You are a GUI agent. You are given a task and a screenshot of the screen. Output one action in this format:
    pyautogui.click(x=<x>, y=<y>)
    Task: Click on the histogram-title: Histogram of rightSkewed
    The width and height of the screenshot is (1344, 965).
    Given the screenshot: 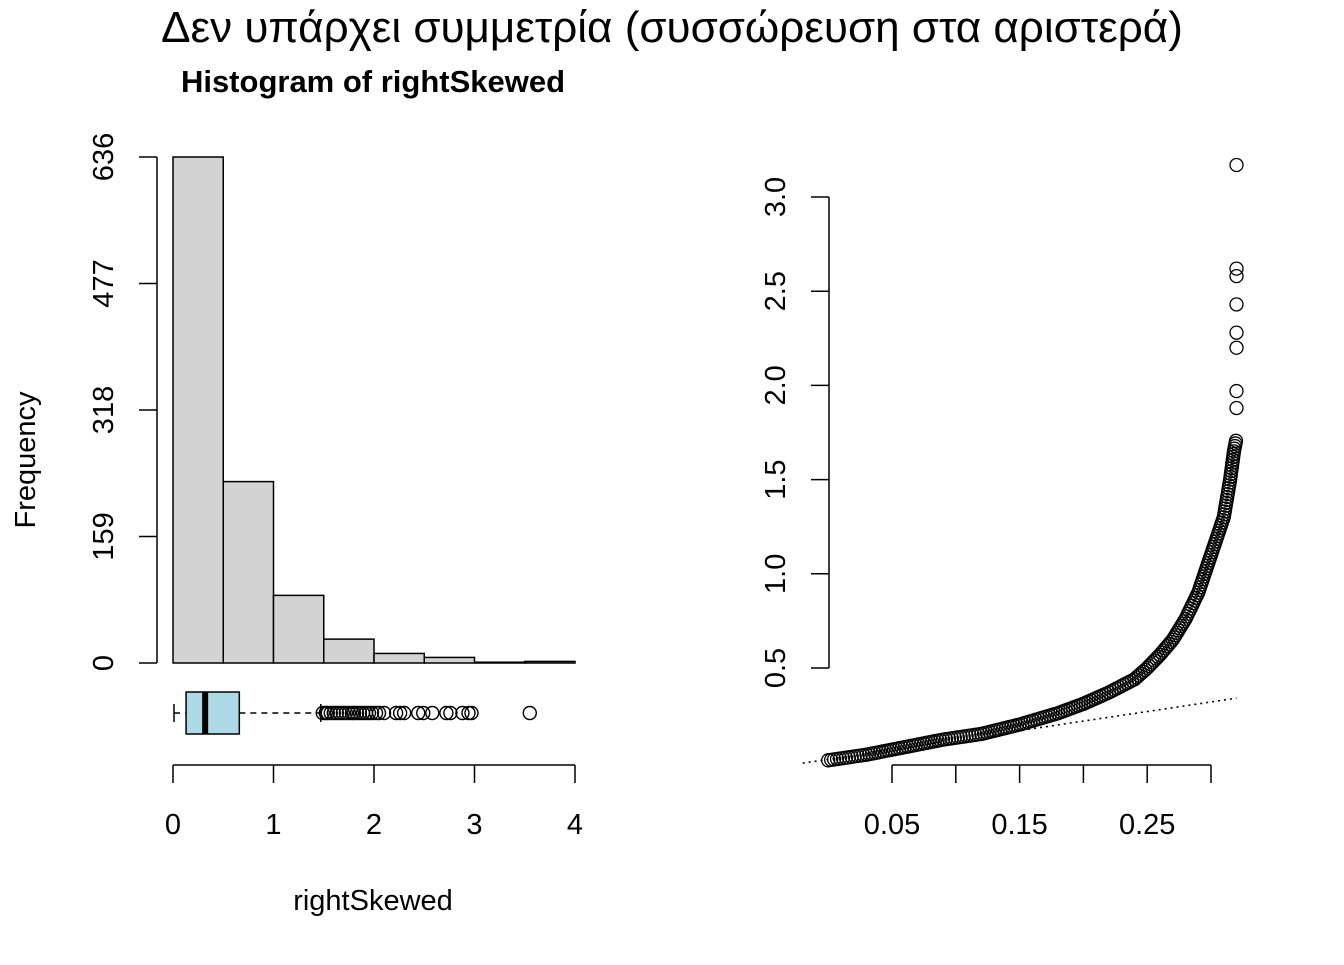 What is the action you would take?
    pyautogui.click(x=373, y=81)
    